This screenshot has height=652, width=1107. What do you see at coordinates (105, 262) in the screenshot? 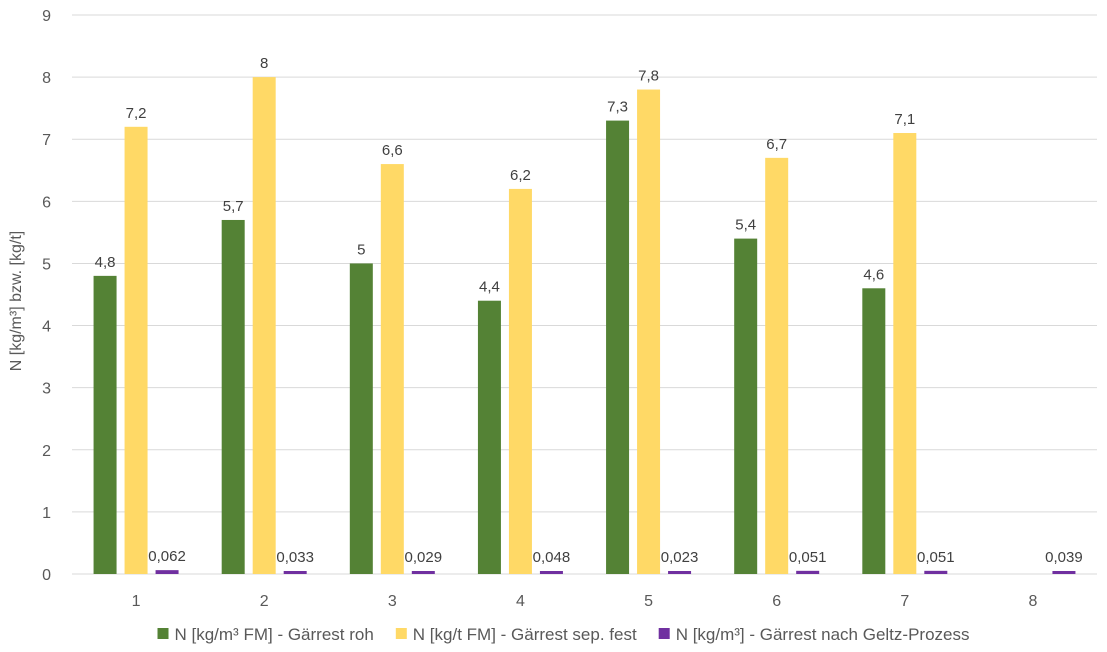
I see `data-label: 4,8` at bounding box center [105, 262].